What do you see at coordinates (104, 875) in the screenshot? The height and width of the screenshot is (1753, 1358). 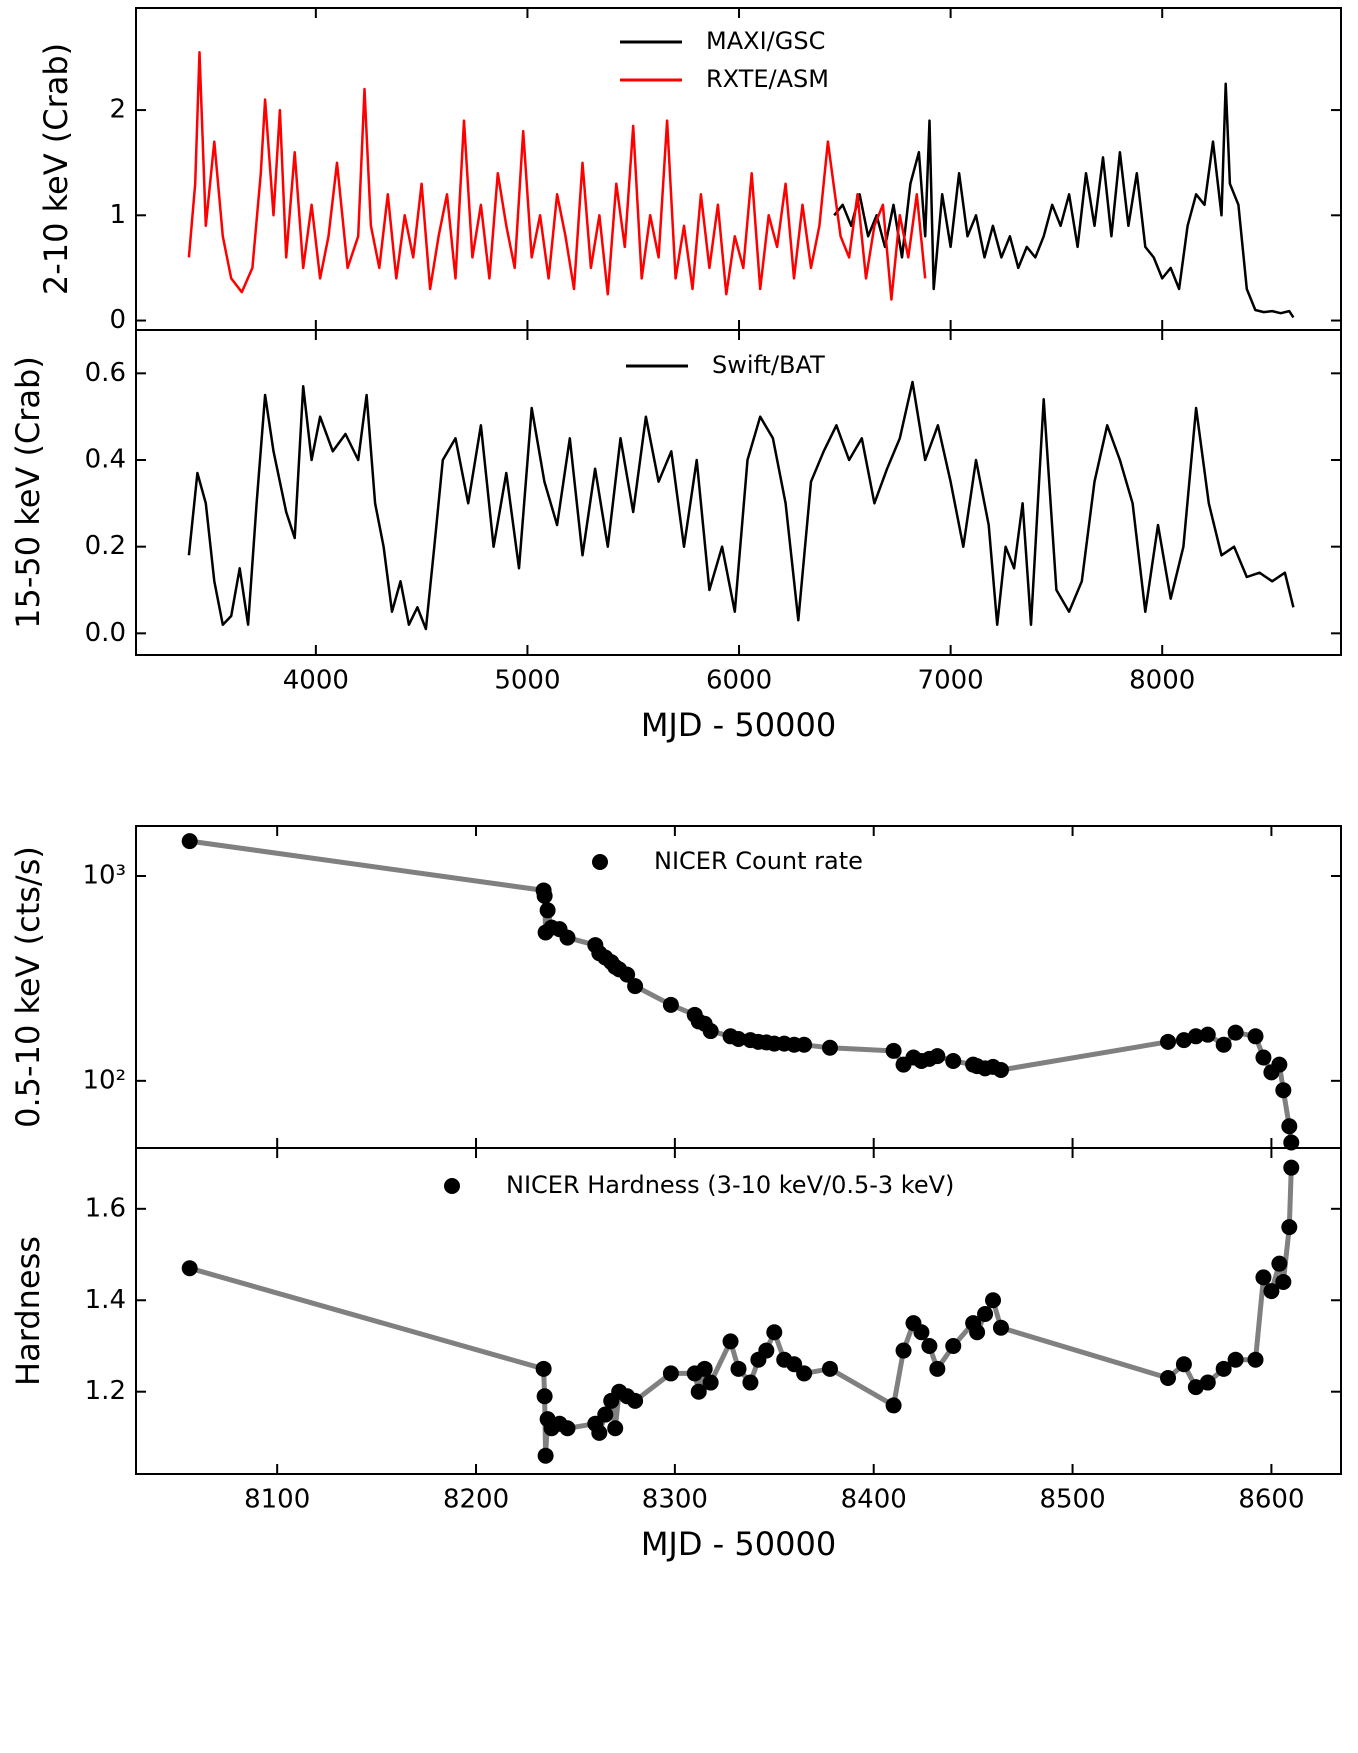 I see `y-tick-label: 10³` at bounding box center [104, 875].